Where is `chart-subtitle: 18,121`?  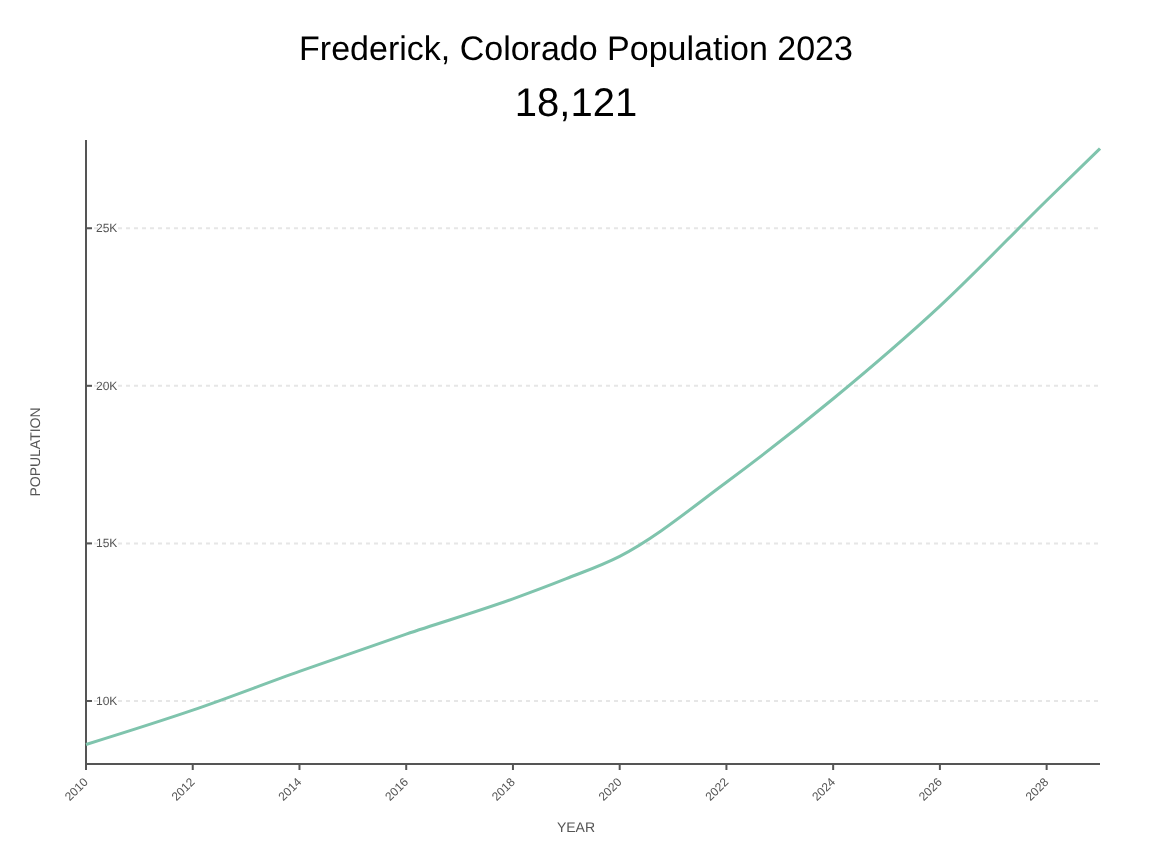
chart-subtitle: 18,121 is located at coordinates (576, 104).